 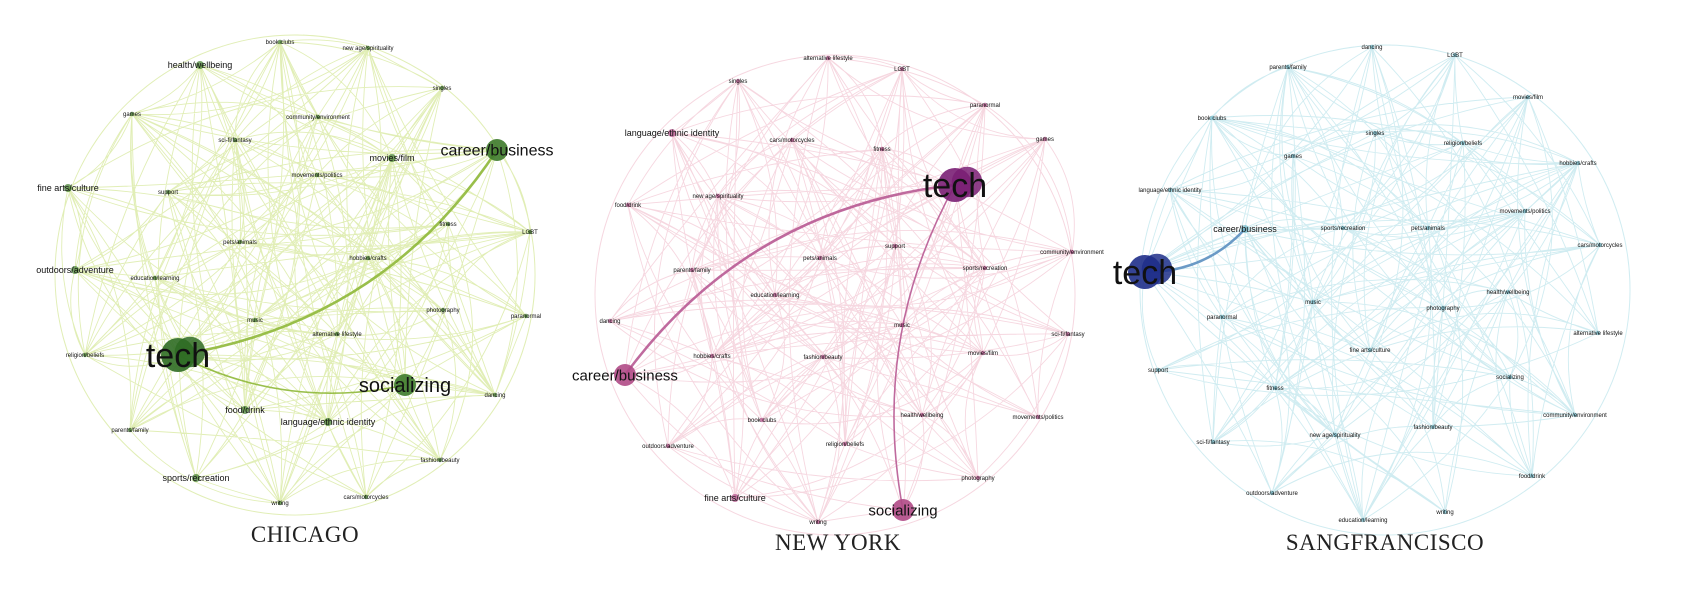 I want to click on node-career, so click(x=497, y=150).